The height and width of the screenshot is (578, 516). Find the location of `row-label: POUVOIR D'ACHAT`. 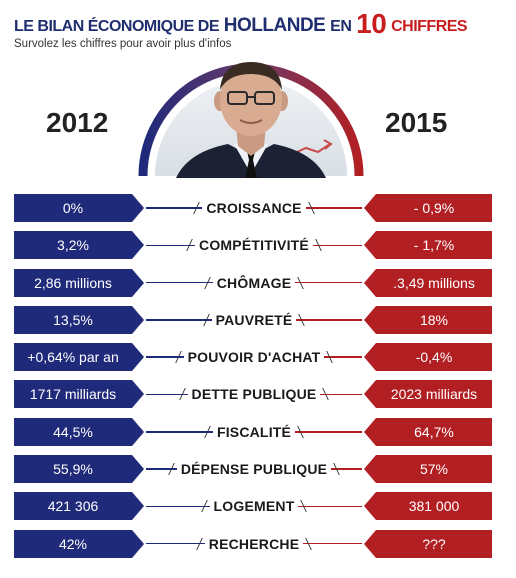

row-label: POUVOIR D'ACHAT is located at coordinates (254, 357).